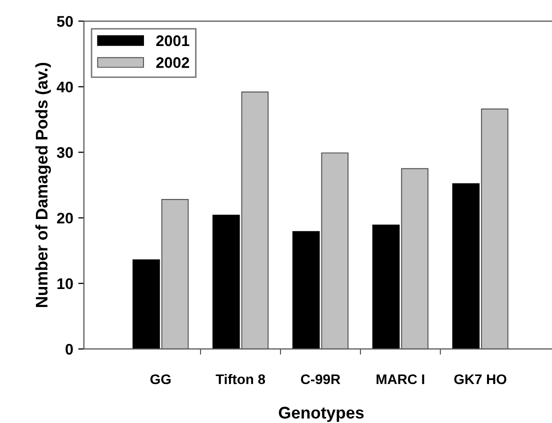  I want to click on legend-label: 2001, so click(173, 40).